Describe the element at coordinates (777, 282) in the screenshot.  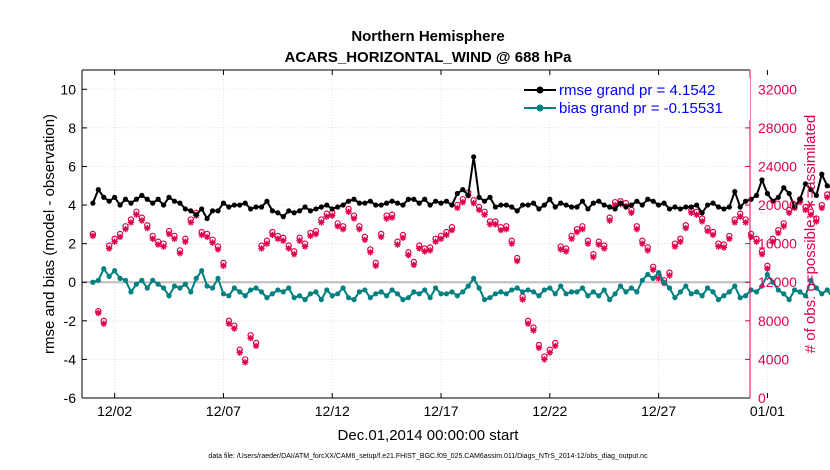
I see `y2-tick-label: 12000` at that location.